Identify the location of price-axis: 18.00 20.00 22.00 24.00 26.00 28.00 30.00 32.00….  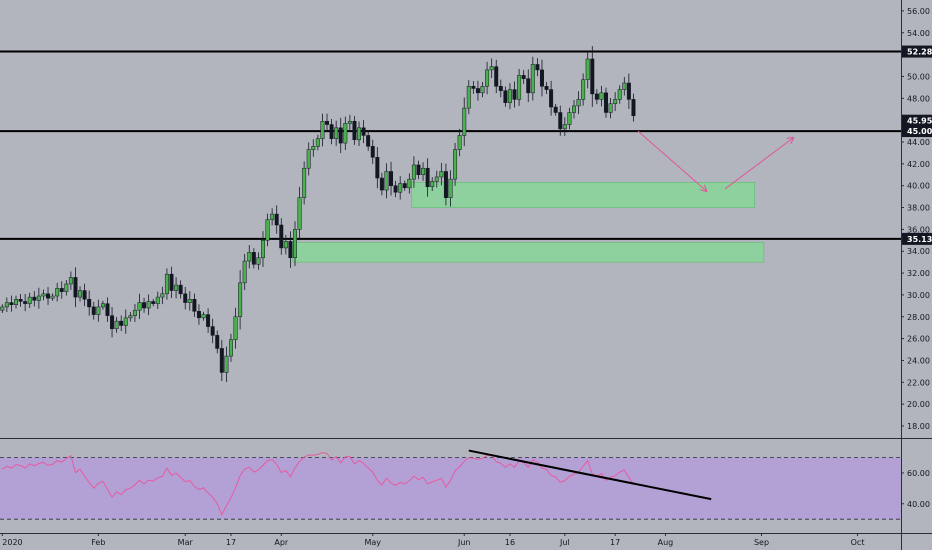
(916, 258).